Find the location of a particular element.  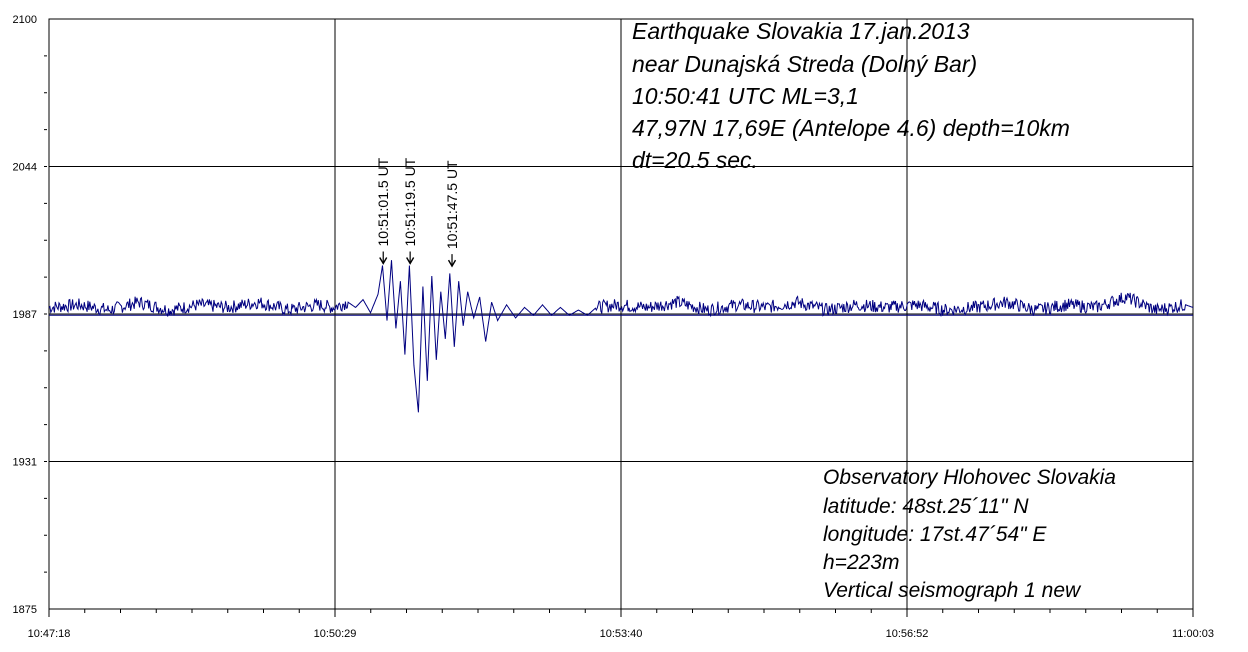

x-axis-tick-labels: 10:47:18 10:50:29 10:53:40 10:56:52 11:00:03 is located at coordinates (621, 634).